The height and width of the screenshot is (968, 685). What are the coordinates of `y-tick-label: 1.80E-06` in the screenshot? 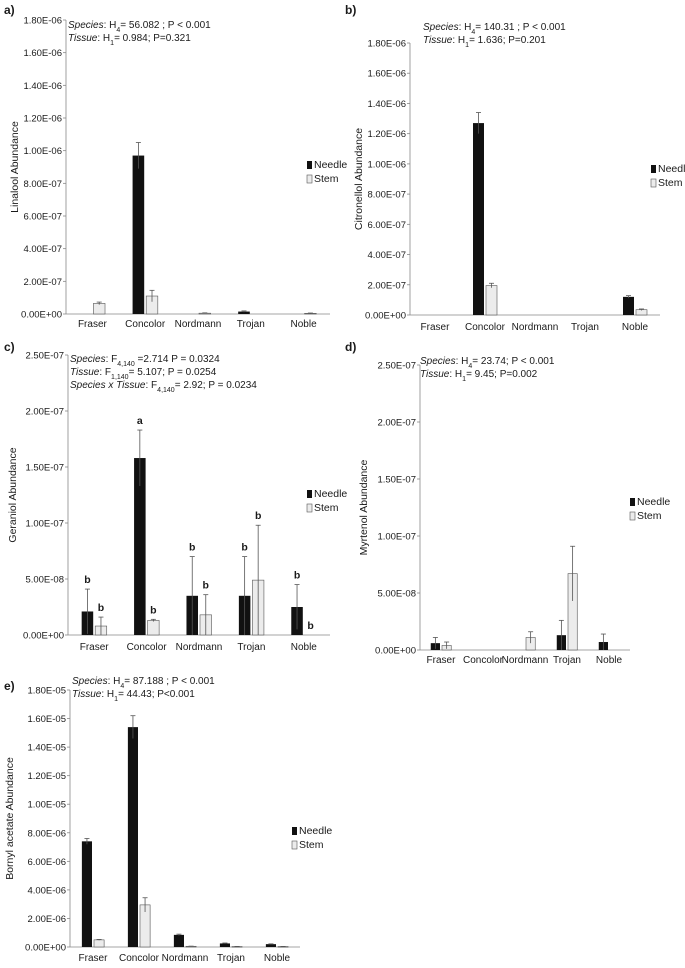 It's located at (386, 44).